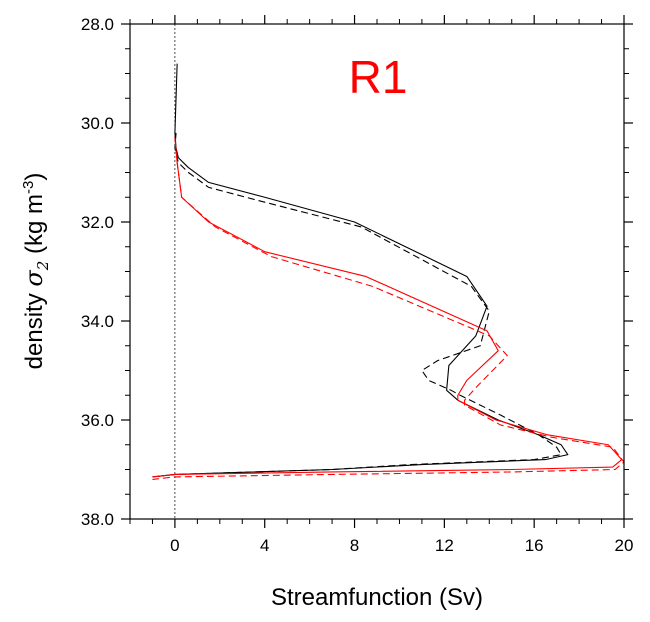  Describe the element at coordinates (624, 545) in the screenshot. I see `x-tick-label: 20` at that location.